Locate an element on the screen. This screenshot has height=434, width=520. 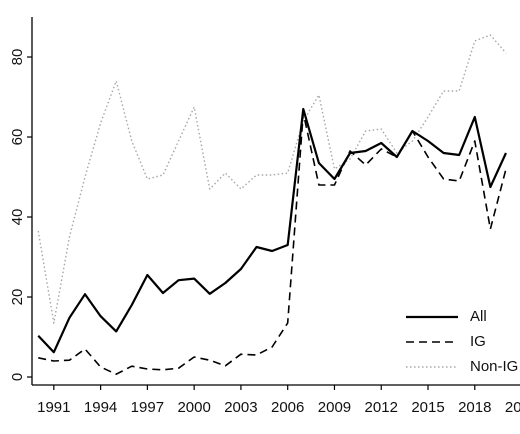
x-tick-label: 1997 is located at coordinates (147, 407).